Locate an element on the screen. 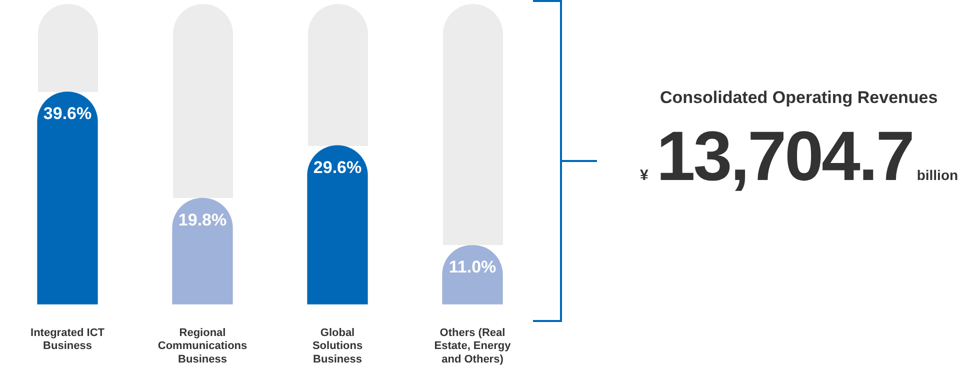  data-label: 11.0% is located at coordinates (472, 267).